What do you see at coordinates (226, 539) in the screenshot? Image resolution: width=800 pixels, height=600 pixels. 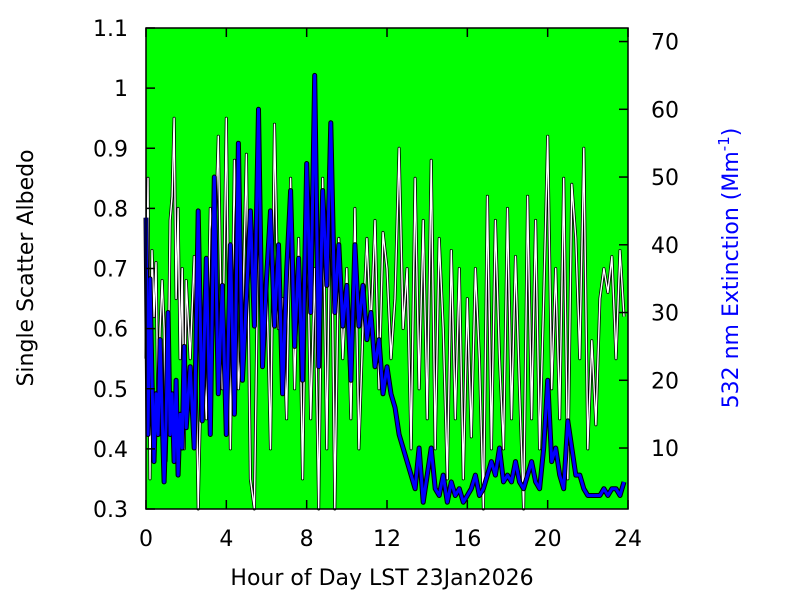 I see `x-tick-label: 4` at bounding box center [226, 539].